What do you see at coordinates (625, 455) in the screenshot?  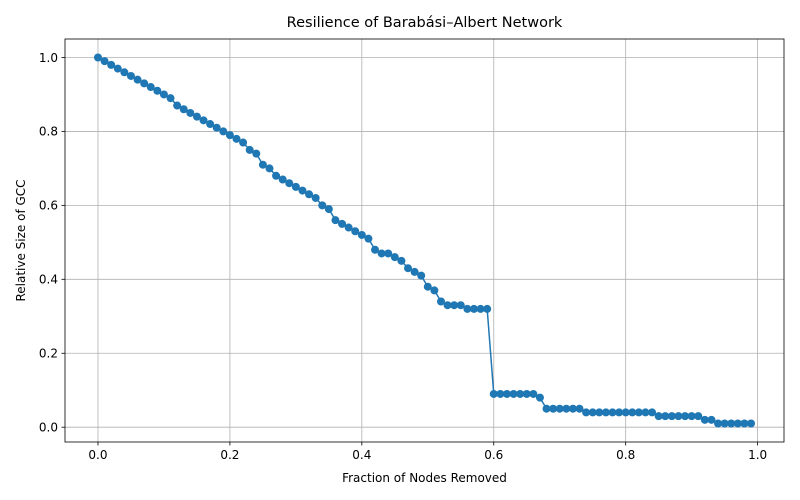 I see `x-tick-label: 0.8` at bounding box center [625, 455].